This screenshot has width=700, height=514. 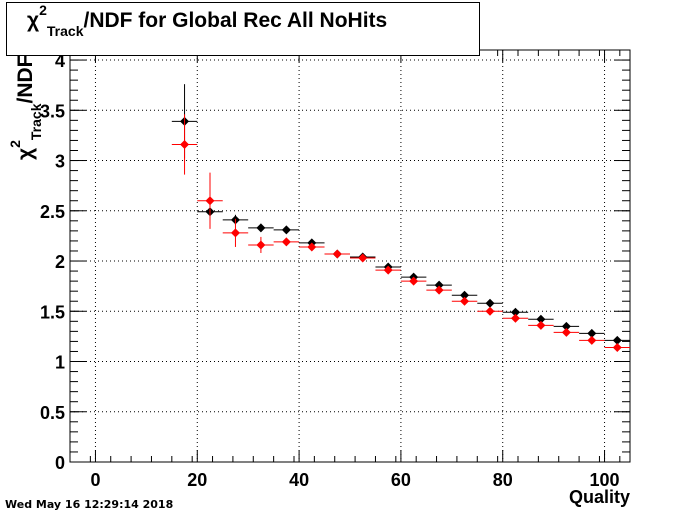 What do you see at coordinates (52, 212) in the screenshot?
I see `y-tick-label: 2.5` at bounding box center [52, 212].